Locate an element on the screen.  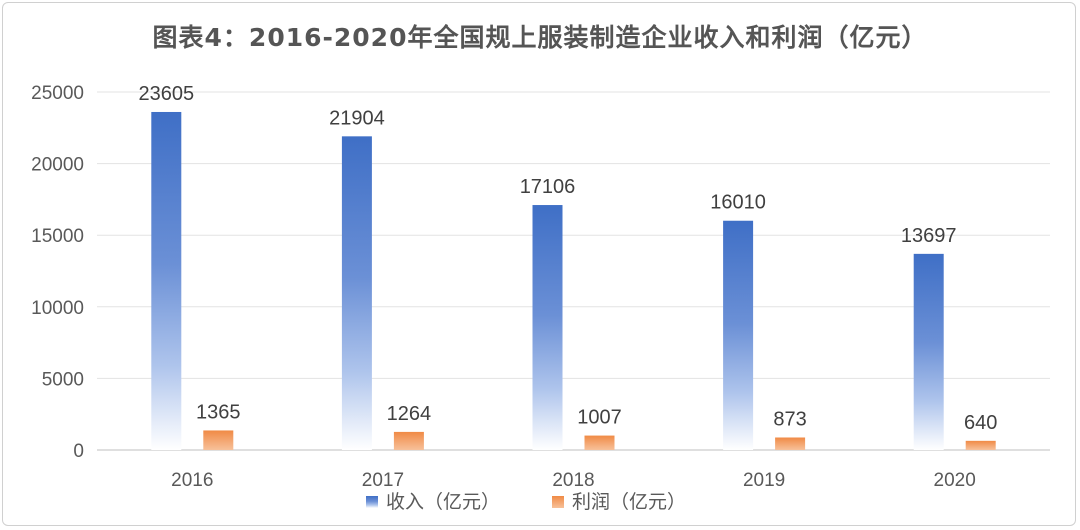
data-label: 21904 is located at coordinates (357, 118).